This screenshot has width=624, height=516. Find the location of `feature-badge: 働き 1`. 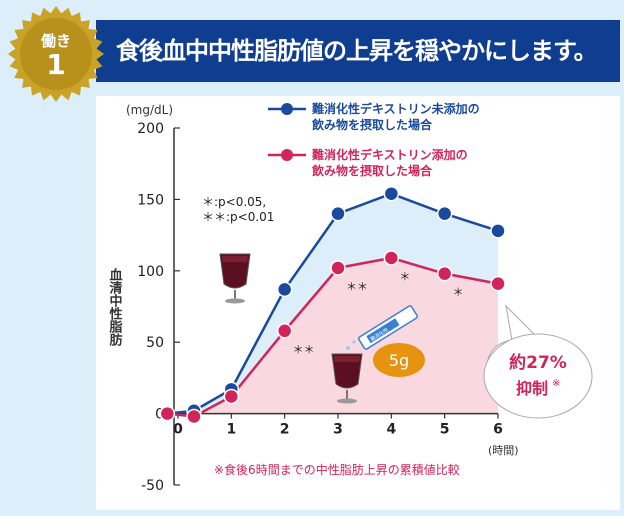

feature-badge: 働き 1 is located at coordinates (56, 54).